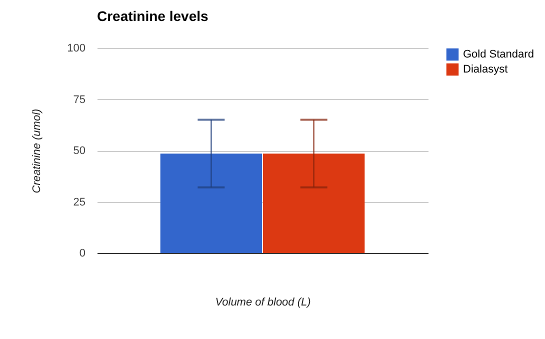 Image resolution: width=545 pixels, height=339 pixels. What do you see at coordinates (152, 16) in the screenshot?
I see `chart-title: Creatinine levels` at bounding box center [152, 16].